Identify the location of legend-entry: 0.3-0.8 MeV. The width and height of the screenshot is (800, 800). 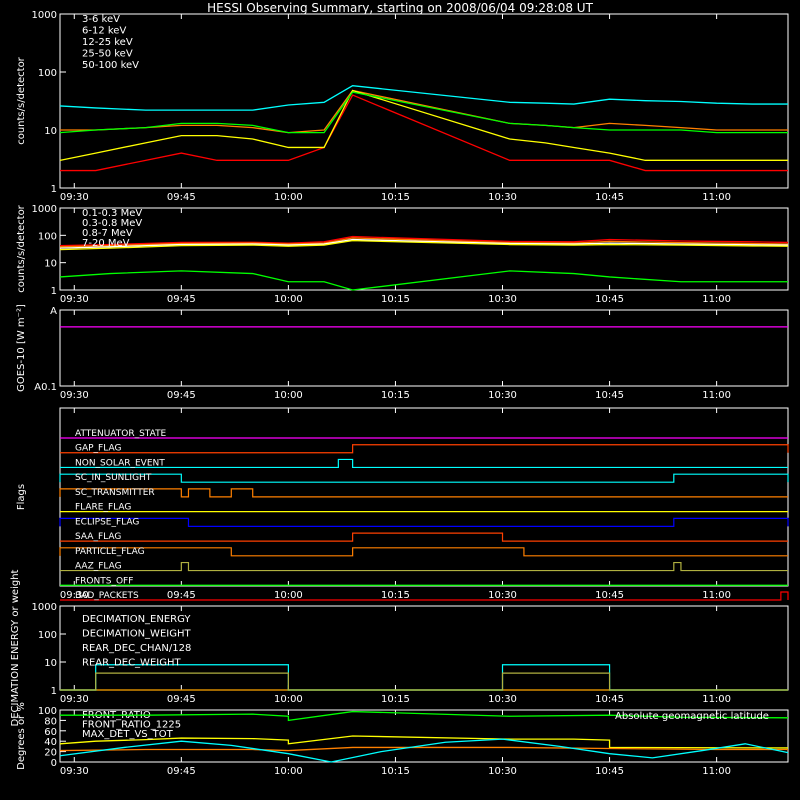
(112, 223).